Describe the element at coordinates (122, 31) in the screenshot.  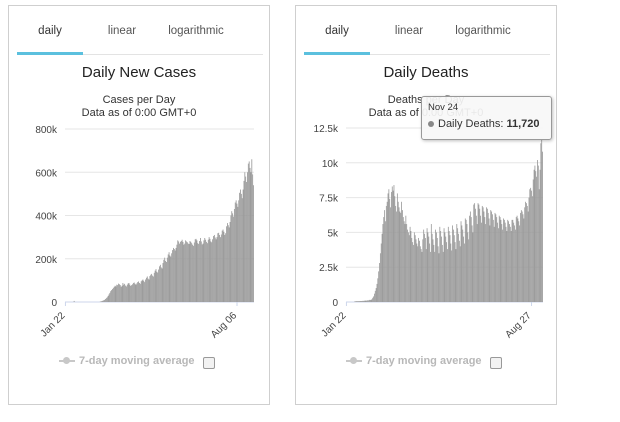
I see `tab-linear: linear` at that location.